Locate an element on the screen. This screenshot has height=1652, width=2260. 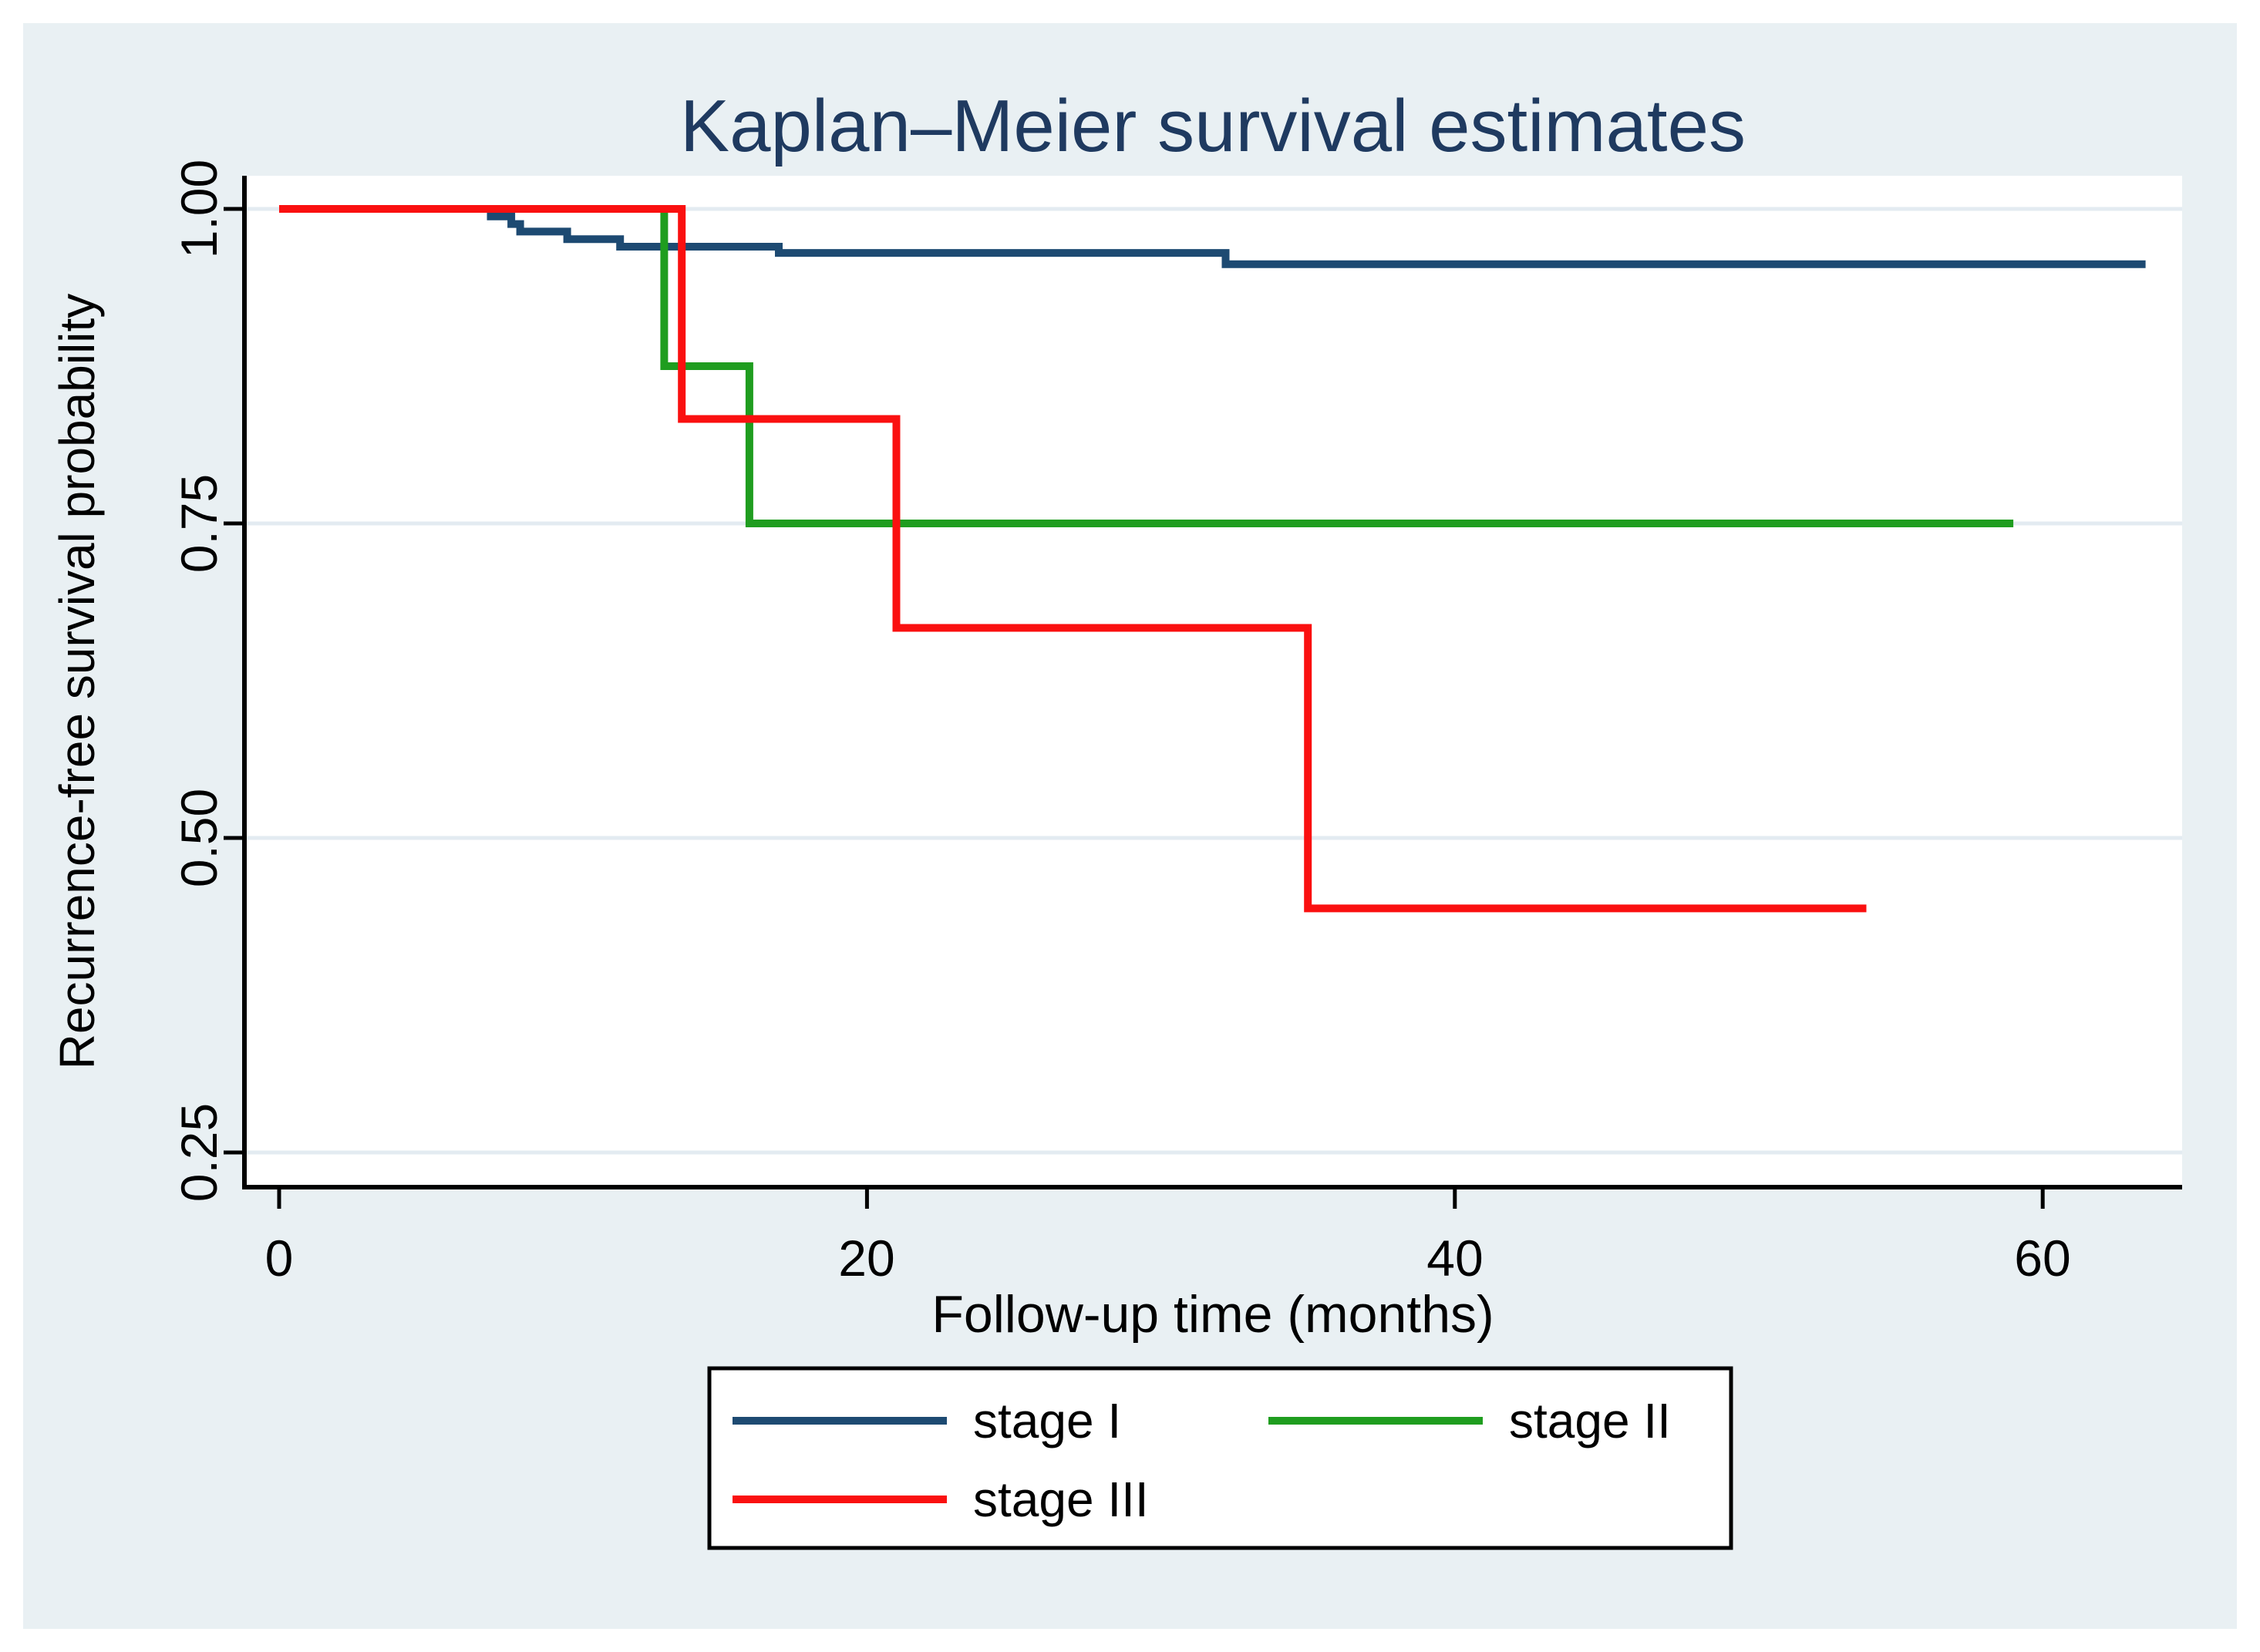
chart-title: Kaplan–Meier survival estimates is located at coordinates (1213, 126).